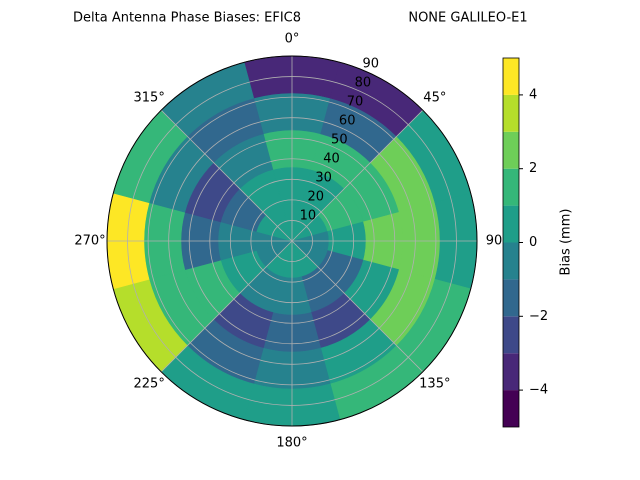 The width and height of the screenshot is (640, 480). Describe the element at coordinates (149, 98) in the screenshot. I see `theta-tick-label: 315°` at that location.